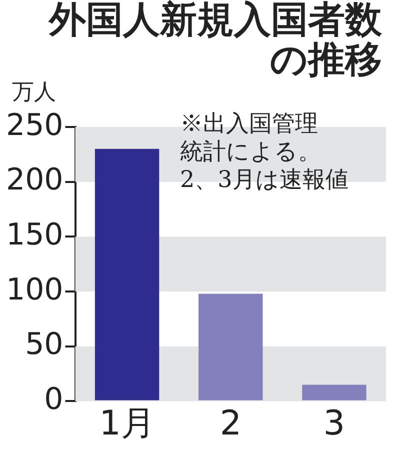 The height and width of the screenshot is (450, 396). Describe the element at coordinates (35, 180) in the screenshot. I see `y-tick-label: 200` at that location.